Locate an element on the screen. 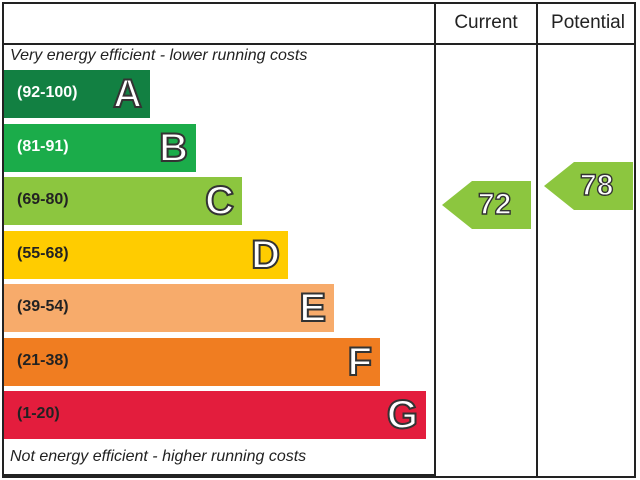 This screenshot has width=640, height=480. potential-arrow-polygon is located at coordinates (588, 186).